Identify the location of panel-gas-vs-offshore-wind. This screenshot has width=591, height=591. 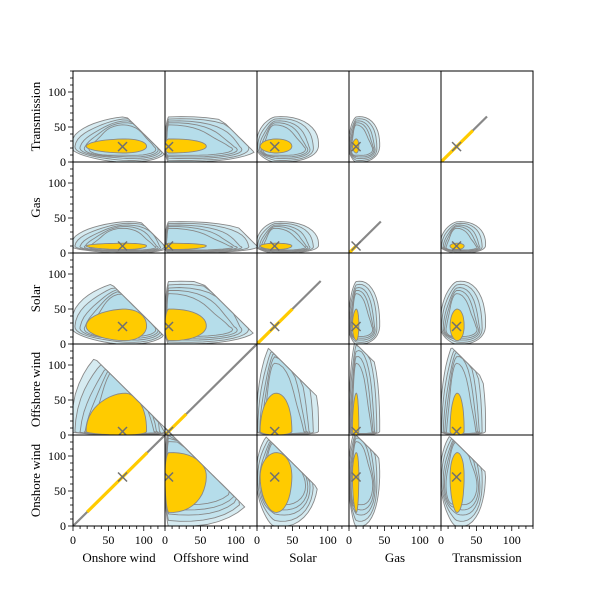
(211, 207).